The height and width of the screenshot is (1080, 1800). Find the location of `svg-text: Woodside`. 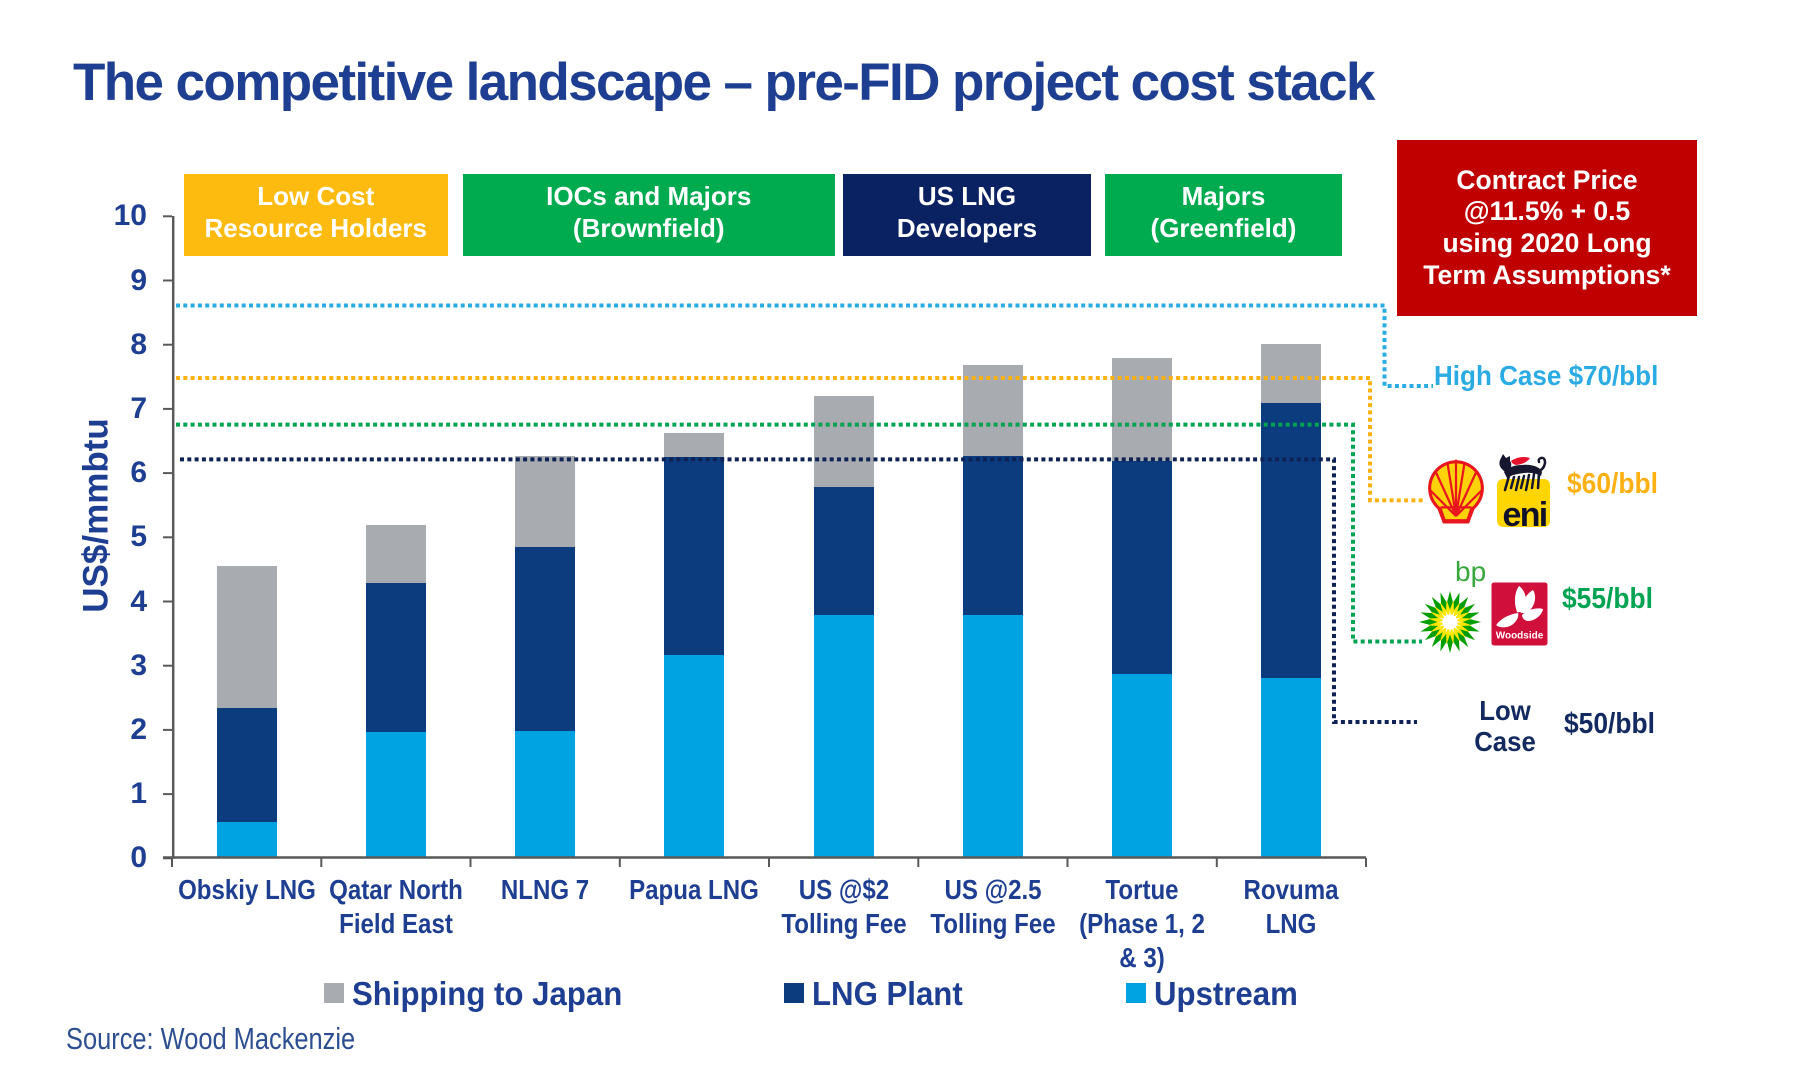

svg-text: Woodside is located at coordinates (1520, 636).